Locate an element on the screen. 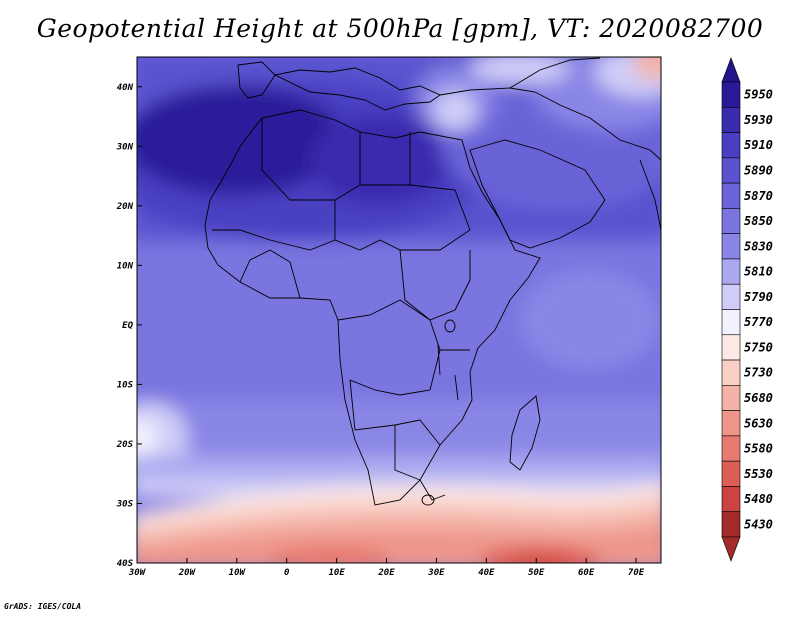 The image size is (800, 618). lat-axis: 40N 30N 20N 10N EQ 10S 20S 30S 40S is located at coordinates (129, 326).